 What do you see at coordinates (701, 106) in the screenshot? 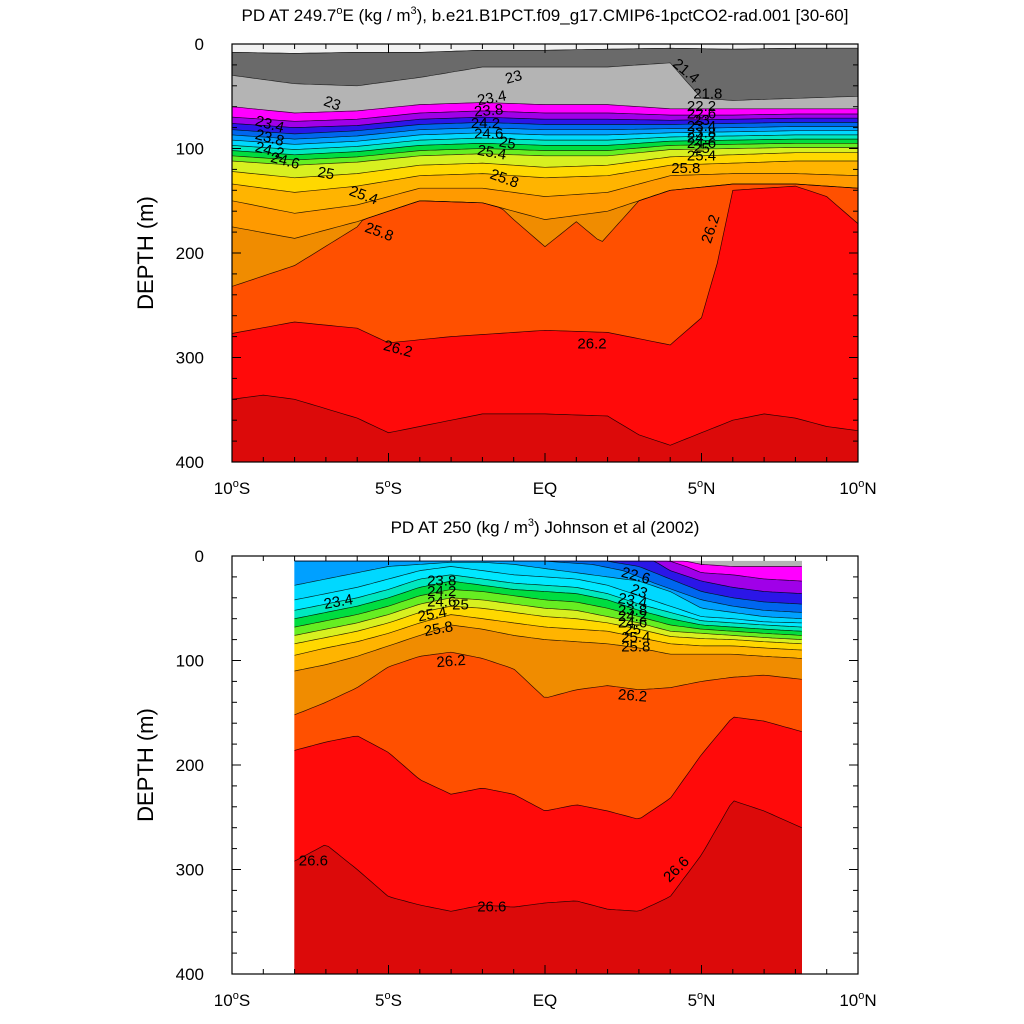
I see `contour-label: 22.2` at bounding box center [701, 106].